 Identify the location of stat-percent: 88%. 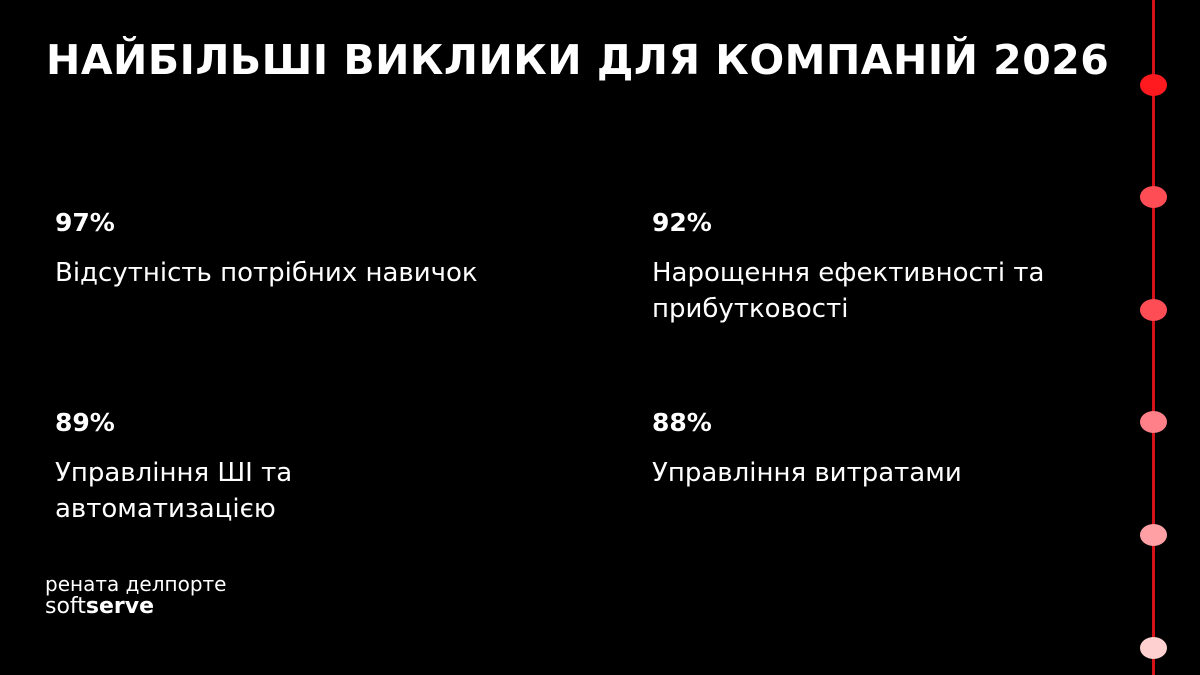
(682, 422).